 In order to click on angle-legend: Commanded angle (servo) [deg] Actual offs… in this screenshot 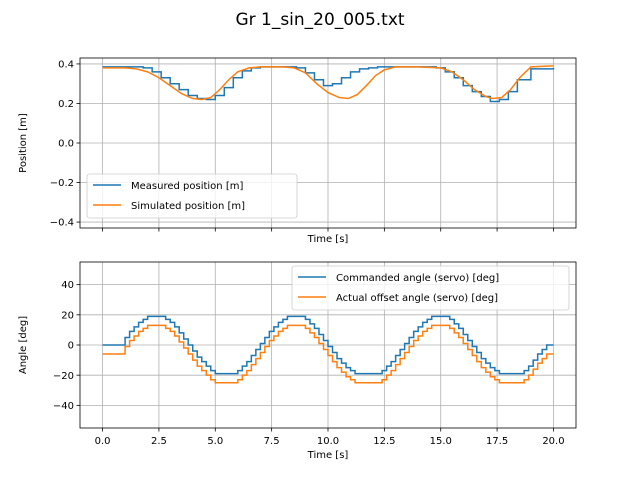, I will do `click(430, 288)`.